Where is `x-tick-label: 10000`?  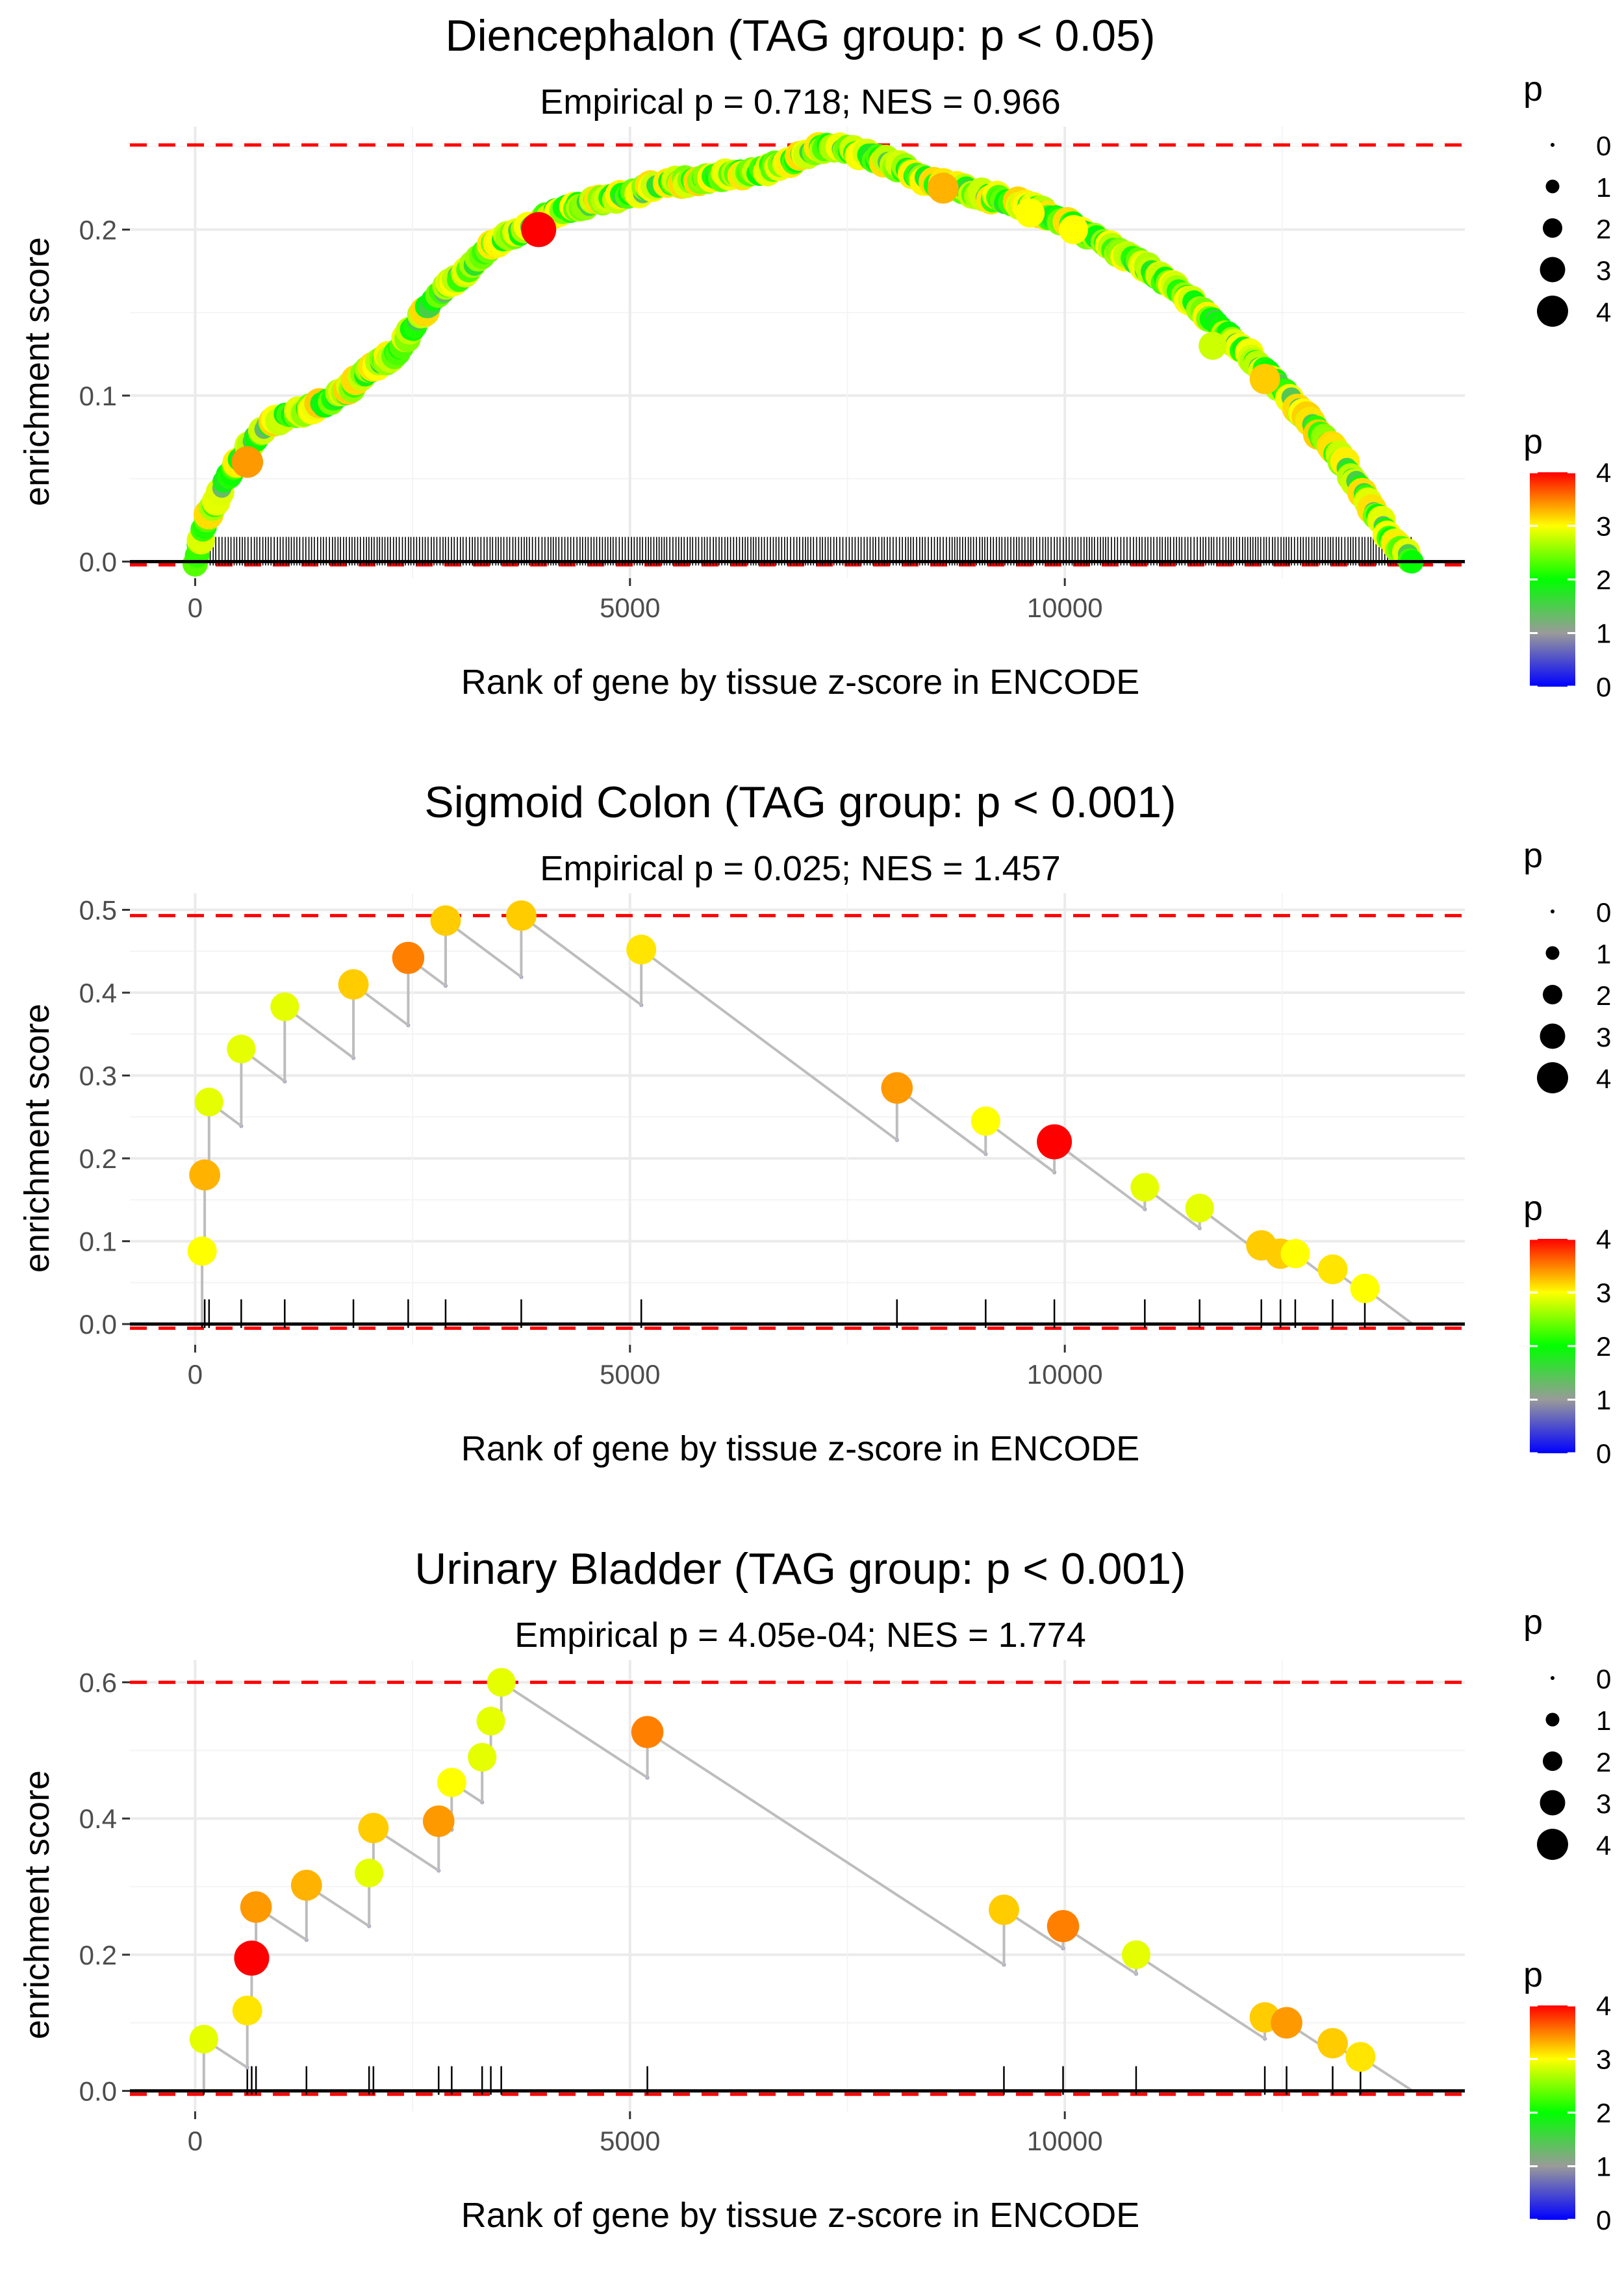
x-tick-label: 10000 is located at coordinates (1065, 2141).